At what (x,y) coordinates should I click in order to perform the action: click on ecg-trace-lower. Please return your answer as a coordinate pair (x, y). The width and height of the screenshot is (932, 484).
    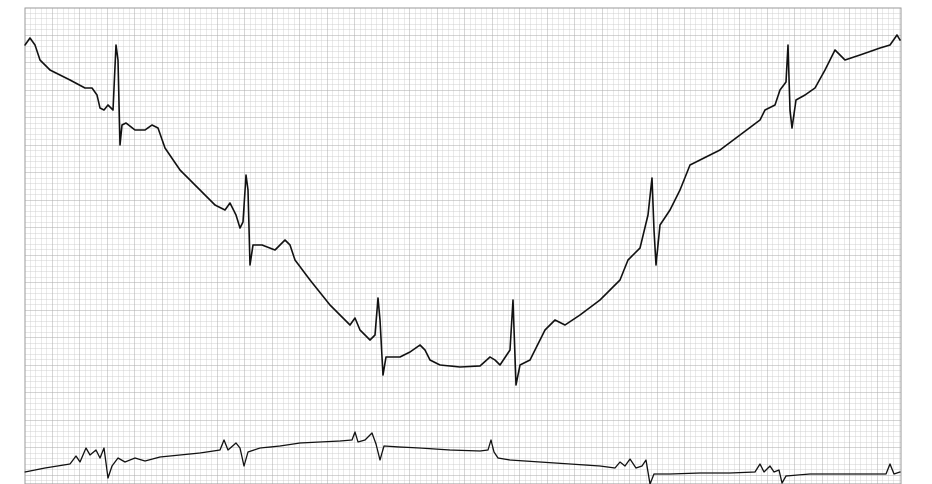
    Looking at the image, I should click on (462, 457).